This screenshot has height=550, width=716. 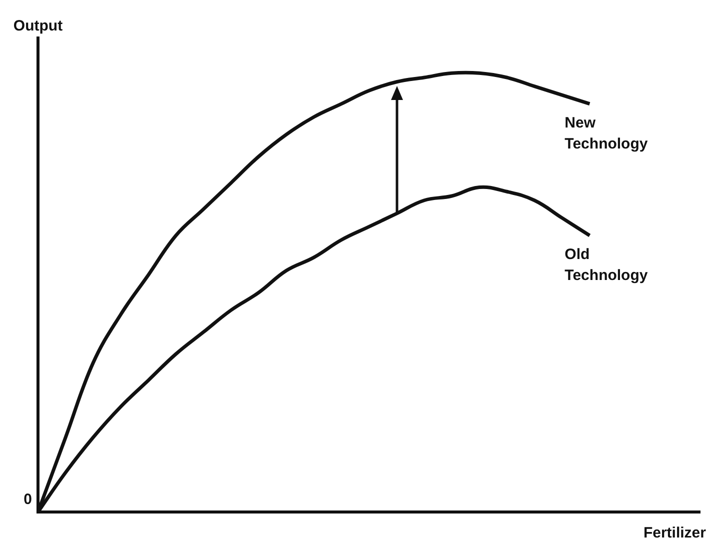 What do you see at coordinates (28, 499) in the screenshot?
I see `text: 0` at bounding box center [28, 499].